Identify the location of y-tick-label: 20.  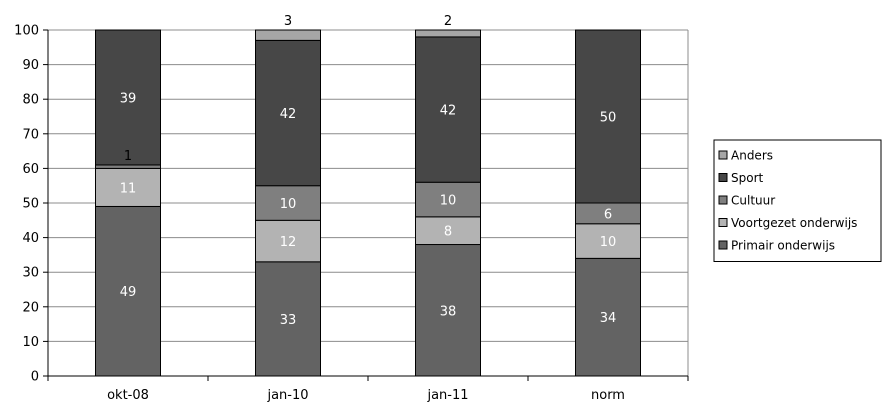
(30, 307).